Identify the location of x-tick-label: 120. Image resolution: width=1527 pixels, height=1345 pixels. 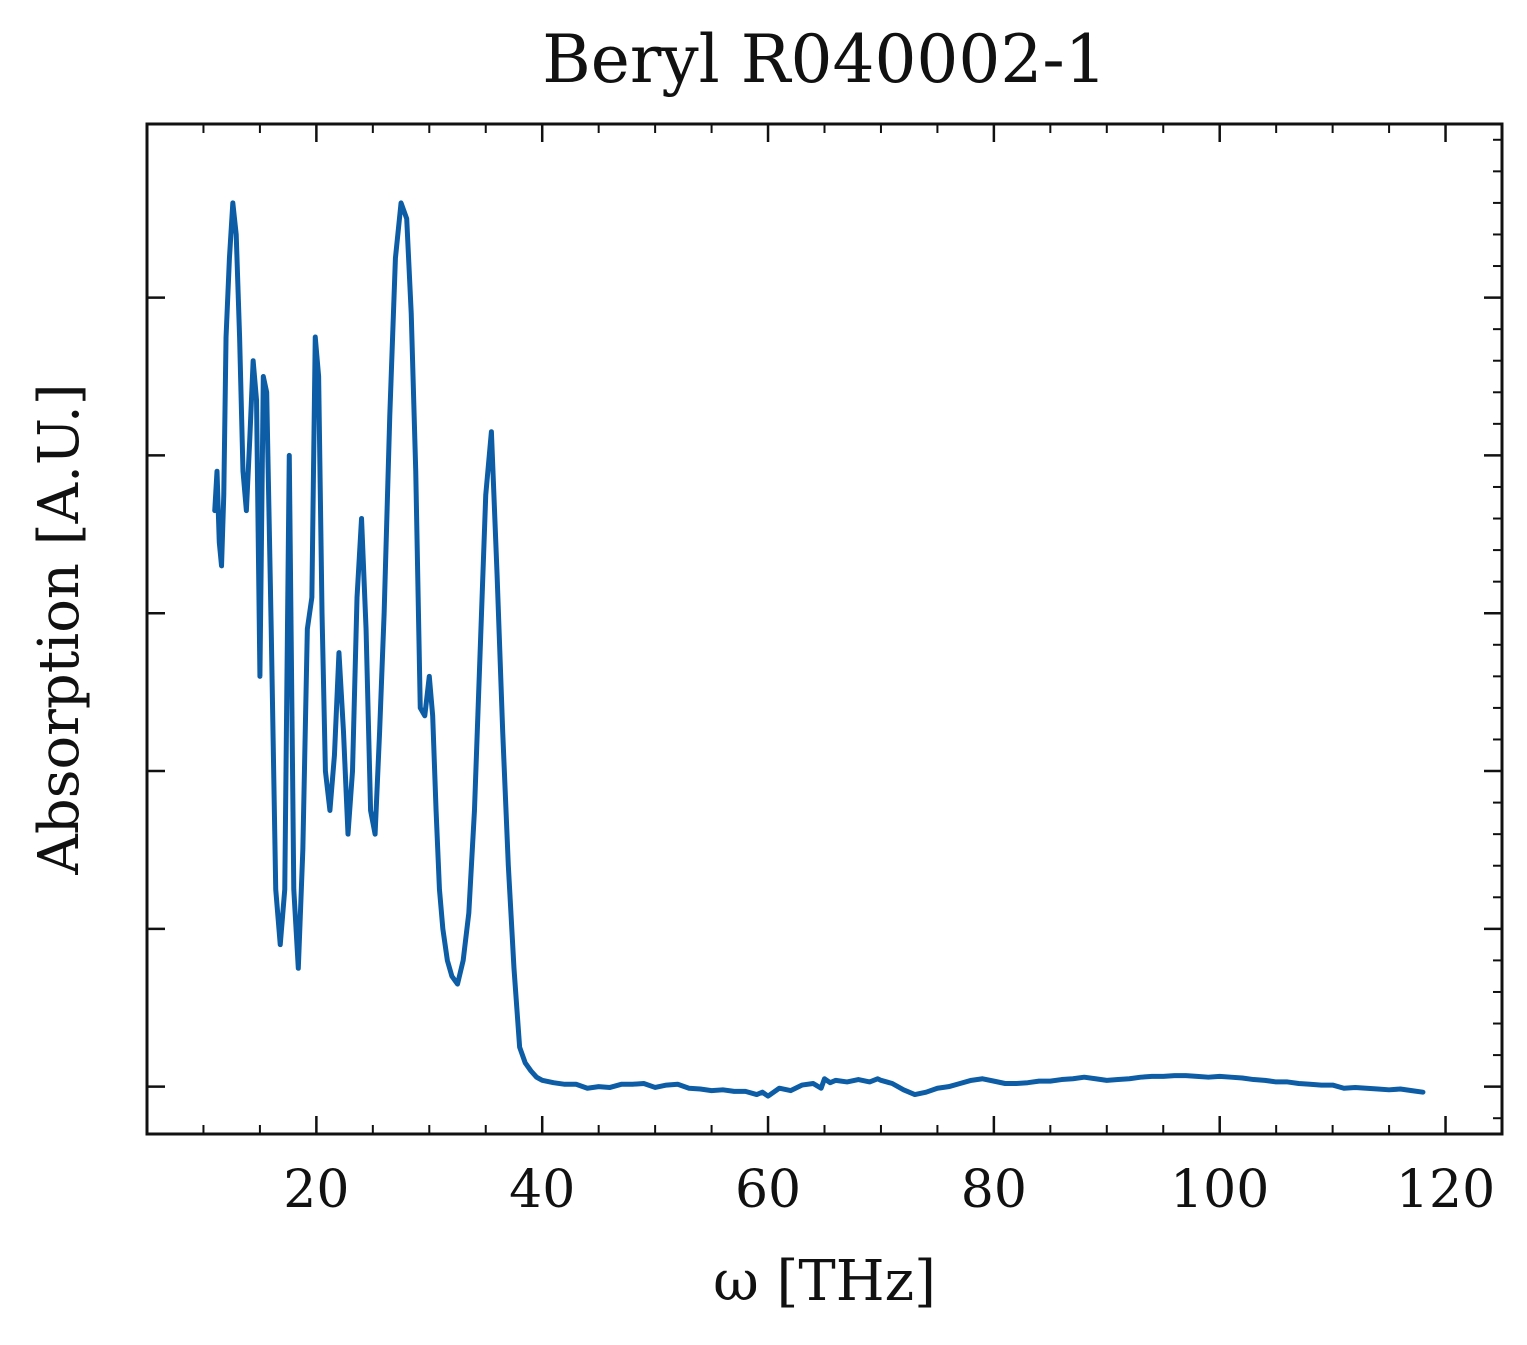
(1445, 1190).